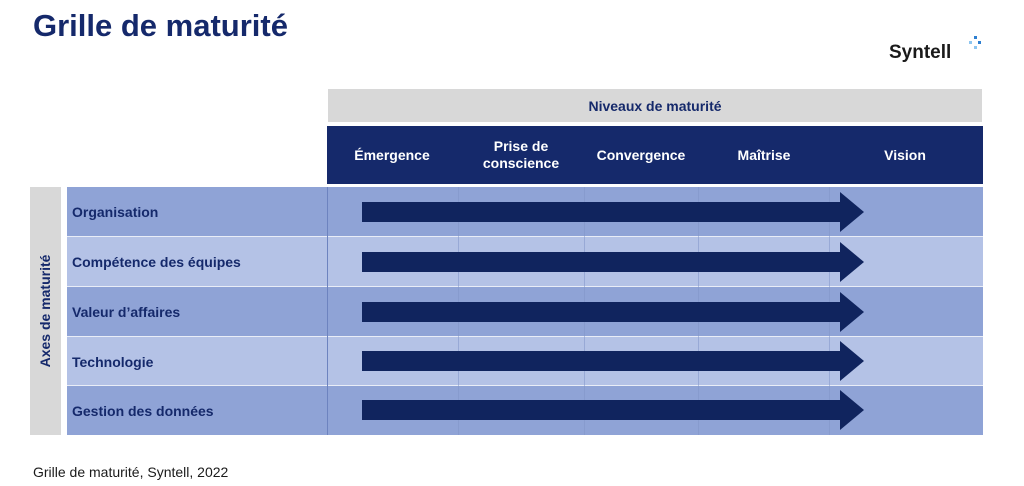  Describe the element at coordinates (521, 154) in the screenshot. I see `level-prise-de-conscience: Prise de conscience` at that location.